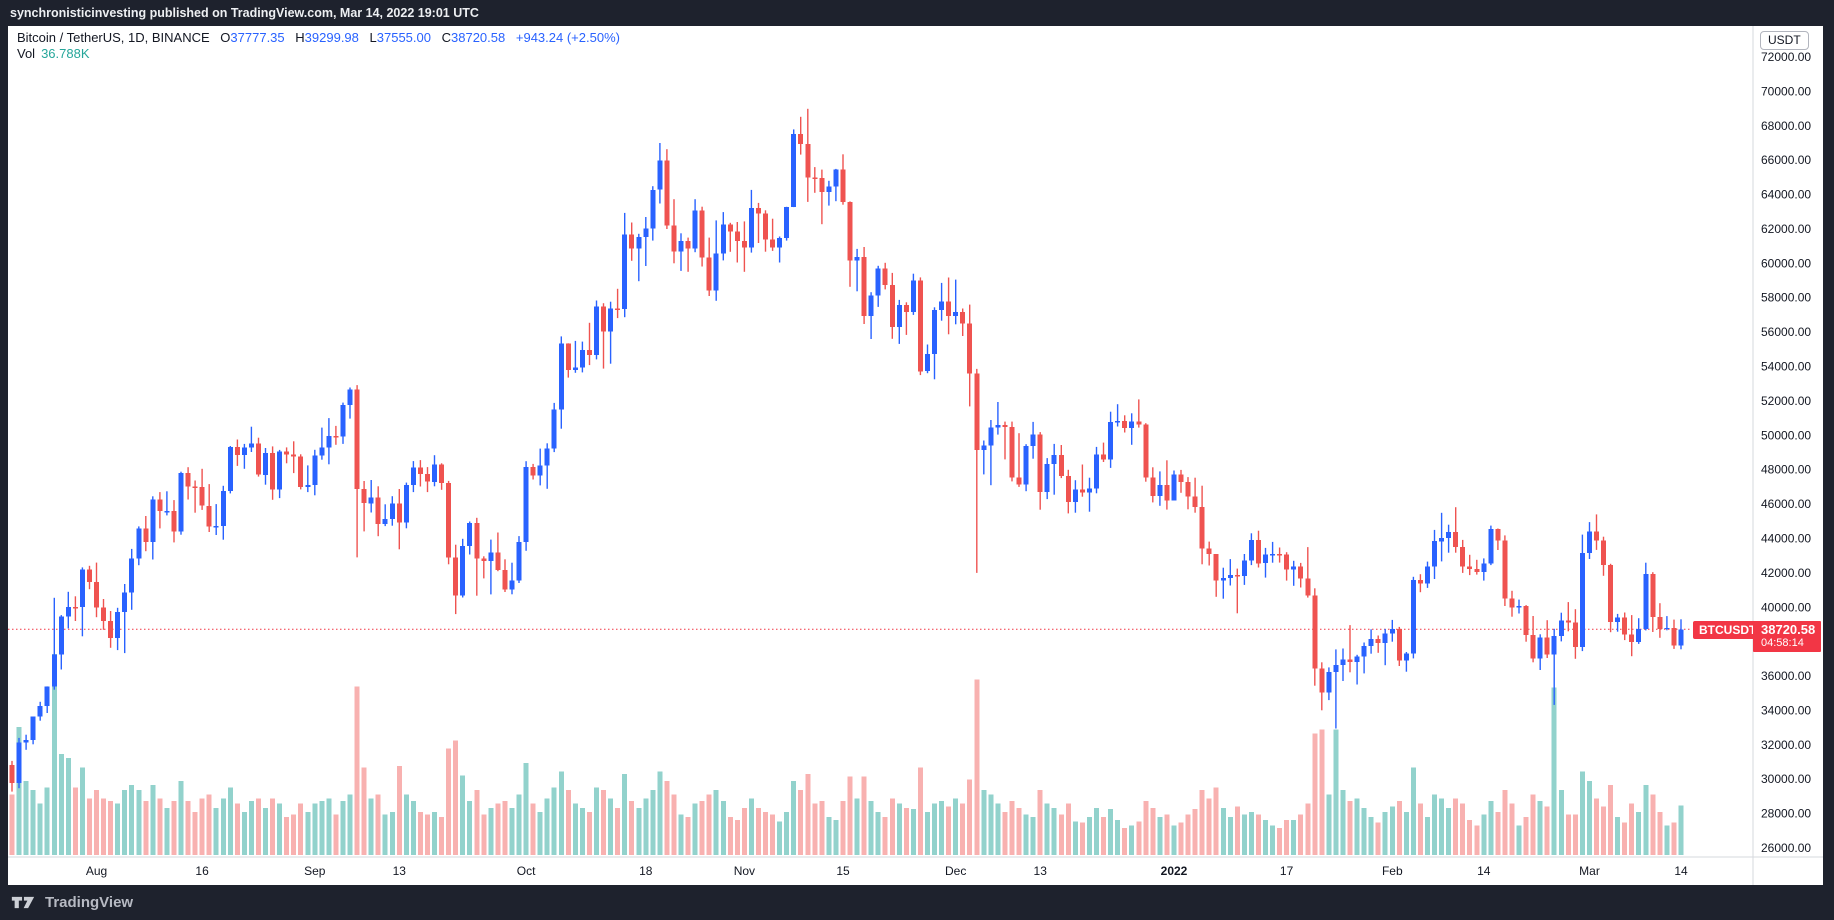 The width and height of the screenshot is (1834, 920). I want to click on svg-text: 34000.00, so click(1786, 710).